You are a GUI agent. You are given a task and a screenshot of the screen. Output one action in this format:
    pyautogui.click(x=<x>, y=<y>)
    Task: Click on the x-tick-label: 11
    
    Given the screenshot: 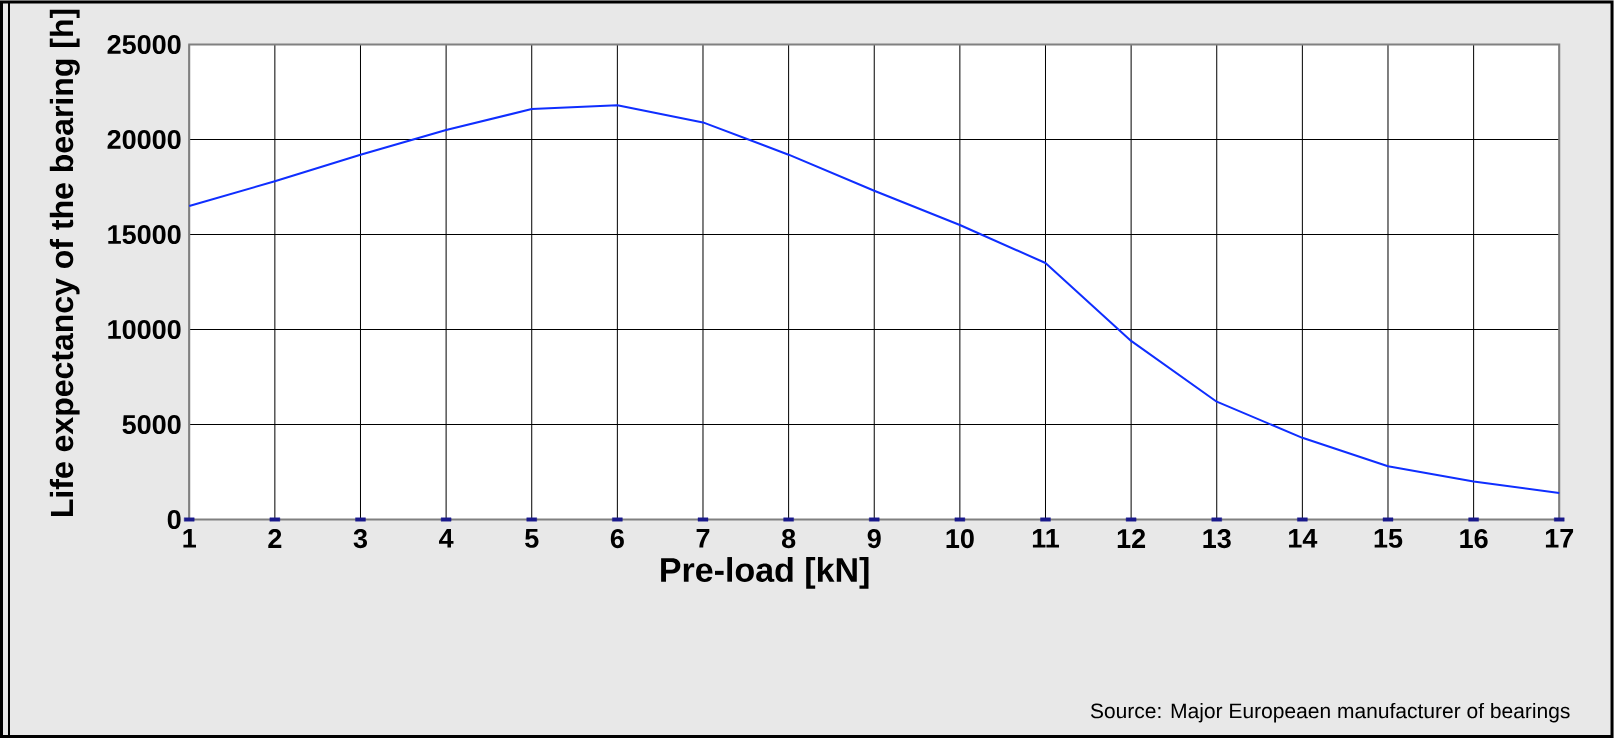 What is the action you would take?
    pyautogui.click(x=1046, y=538)
    